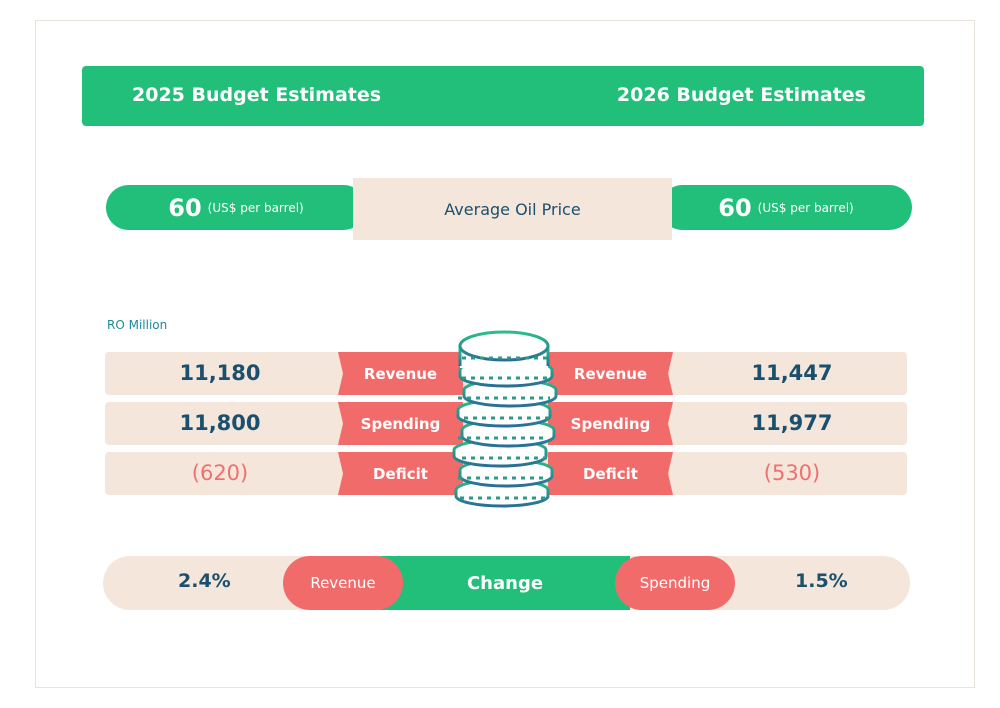 The image size is (1000, 708). Describe the element at coordinates (204, 581) in the screenshot. I see `revenue-change-value: 2.4%` at that location.